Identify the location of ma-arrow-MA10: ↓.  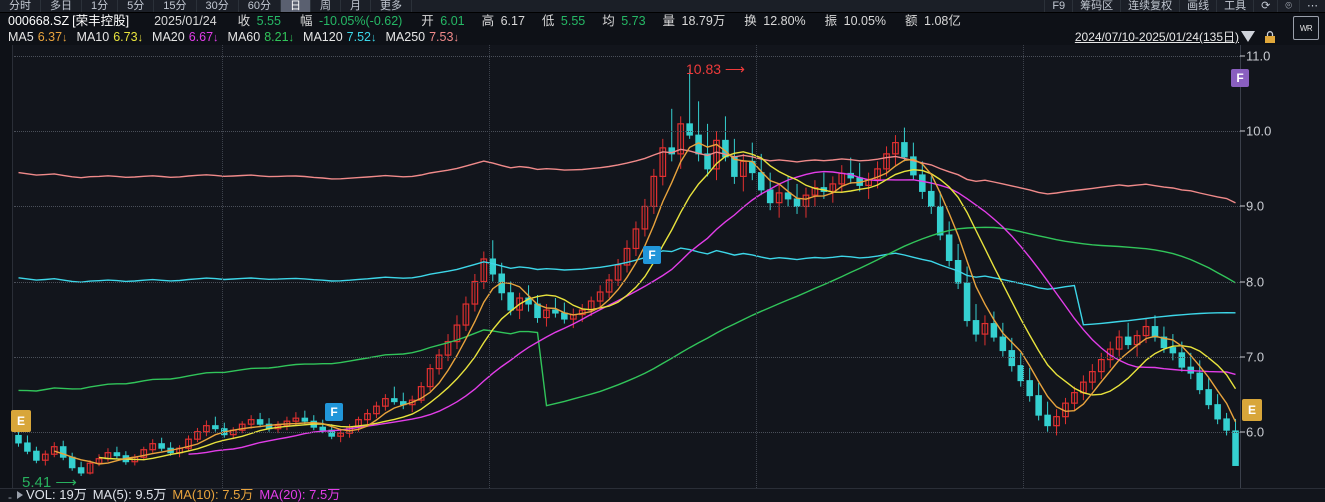
(140, 38).